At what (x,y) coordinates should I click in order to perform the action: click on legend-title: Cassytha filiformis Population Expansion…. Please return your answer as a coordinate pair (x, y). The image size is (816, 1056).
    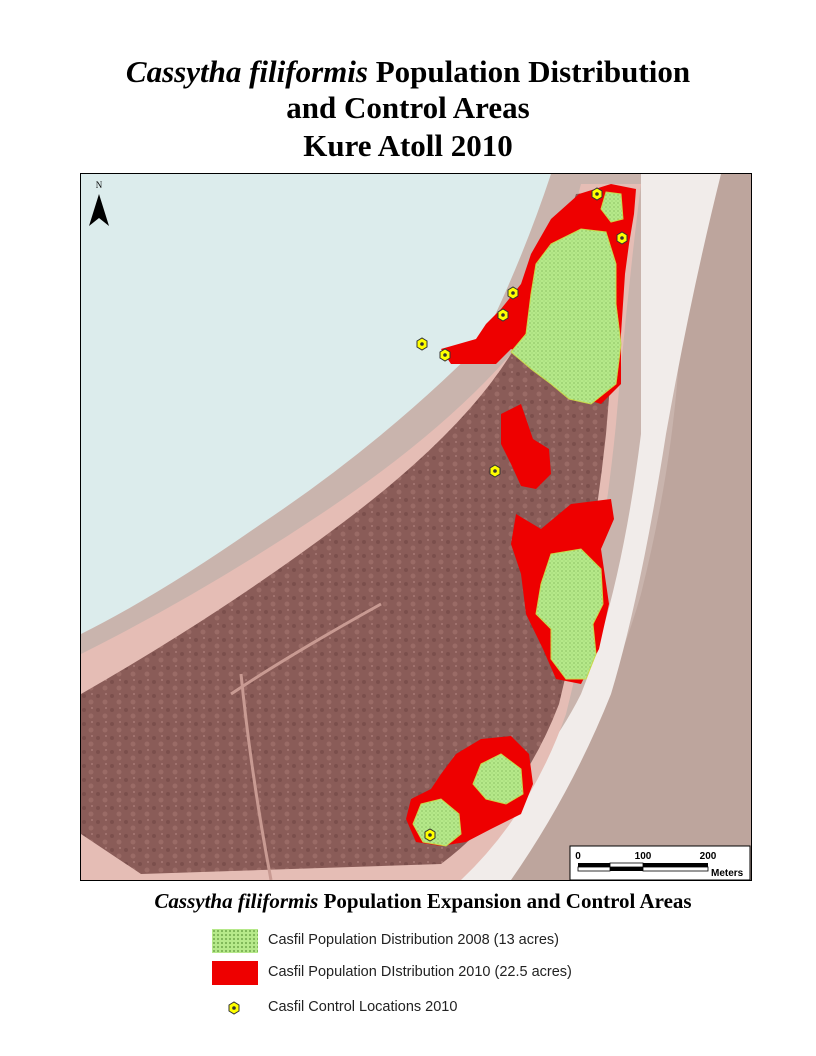
    Looking at the image, I should click on (408, 901).